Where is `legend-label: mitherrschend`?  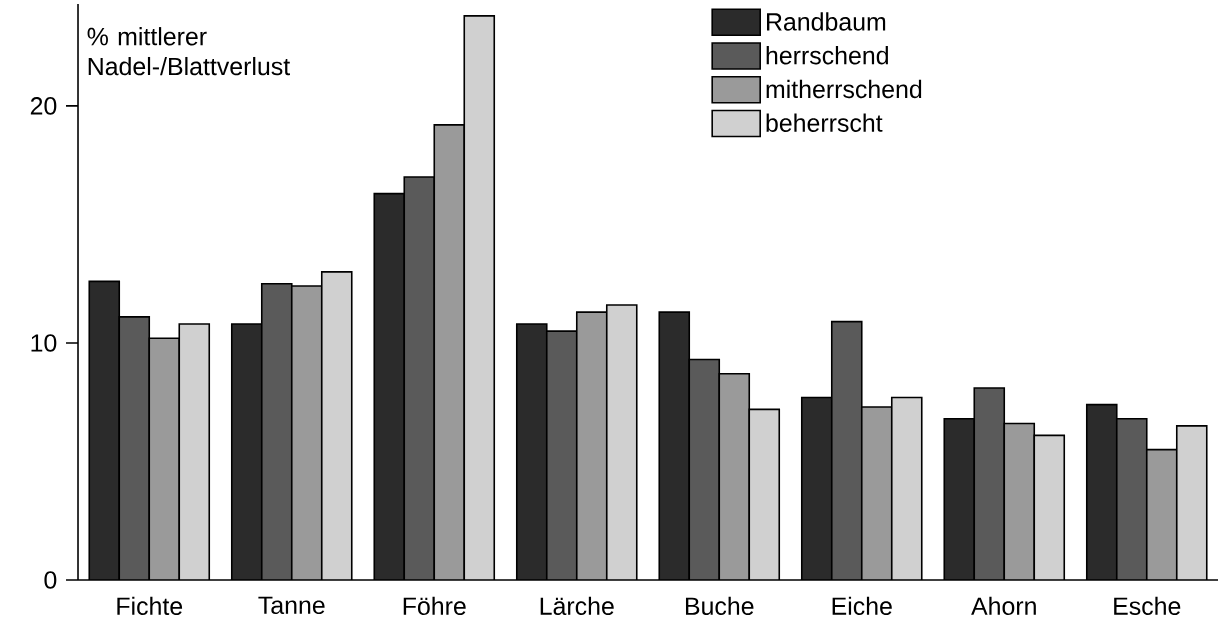
legend-label: mitherrschend is located at coordinates (844, 89).